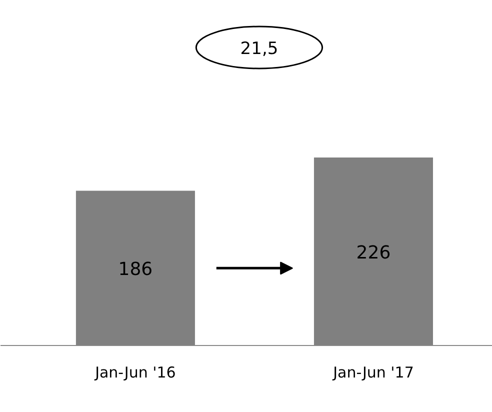 The image size is (492, 412). I want to click on x-tick-label: Jan-Jun '16, so click(135, 373).